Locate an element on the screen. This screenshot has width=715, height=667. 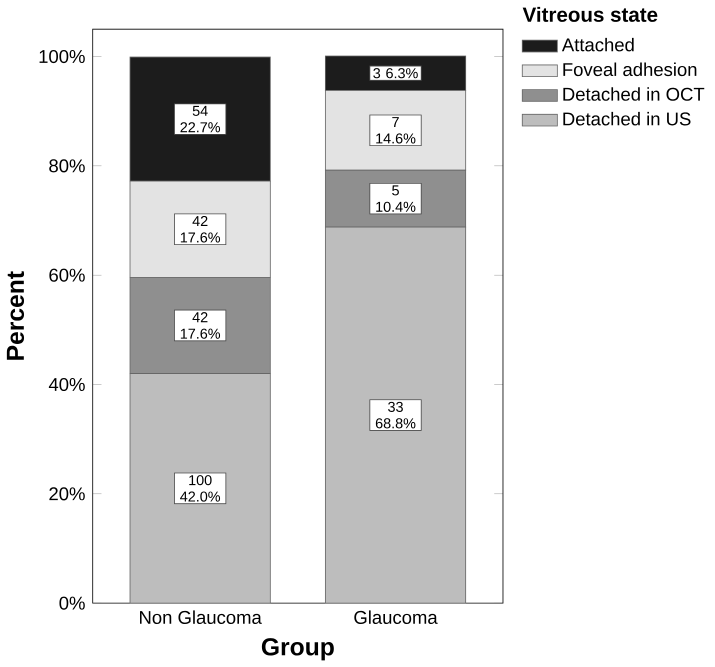
x-axis-title: Group is located at coordinates (298, 649).